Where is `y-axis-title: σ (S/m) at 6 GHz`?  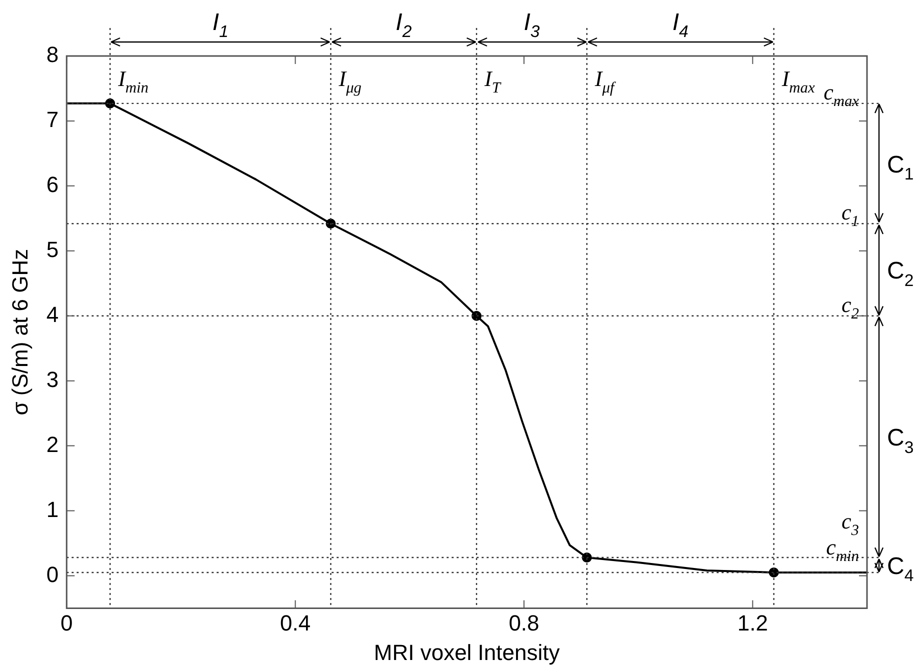 y-axis-title: σ (S/m) at 6 GHz is located at coordinates (19, 332).